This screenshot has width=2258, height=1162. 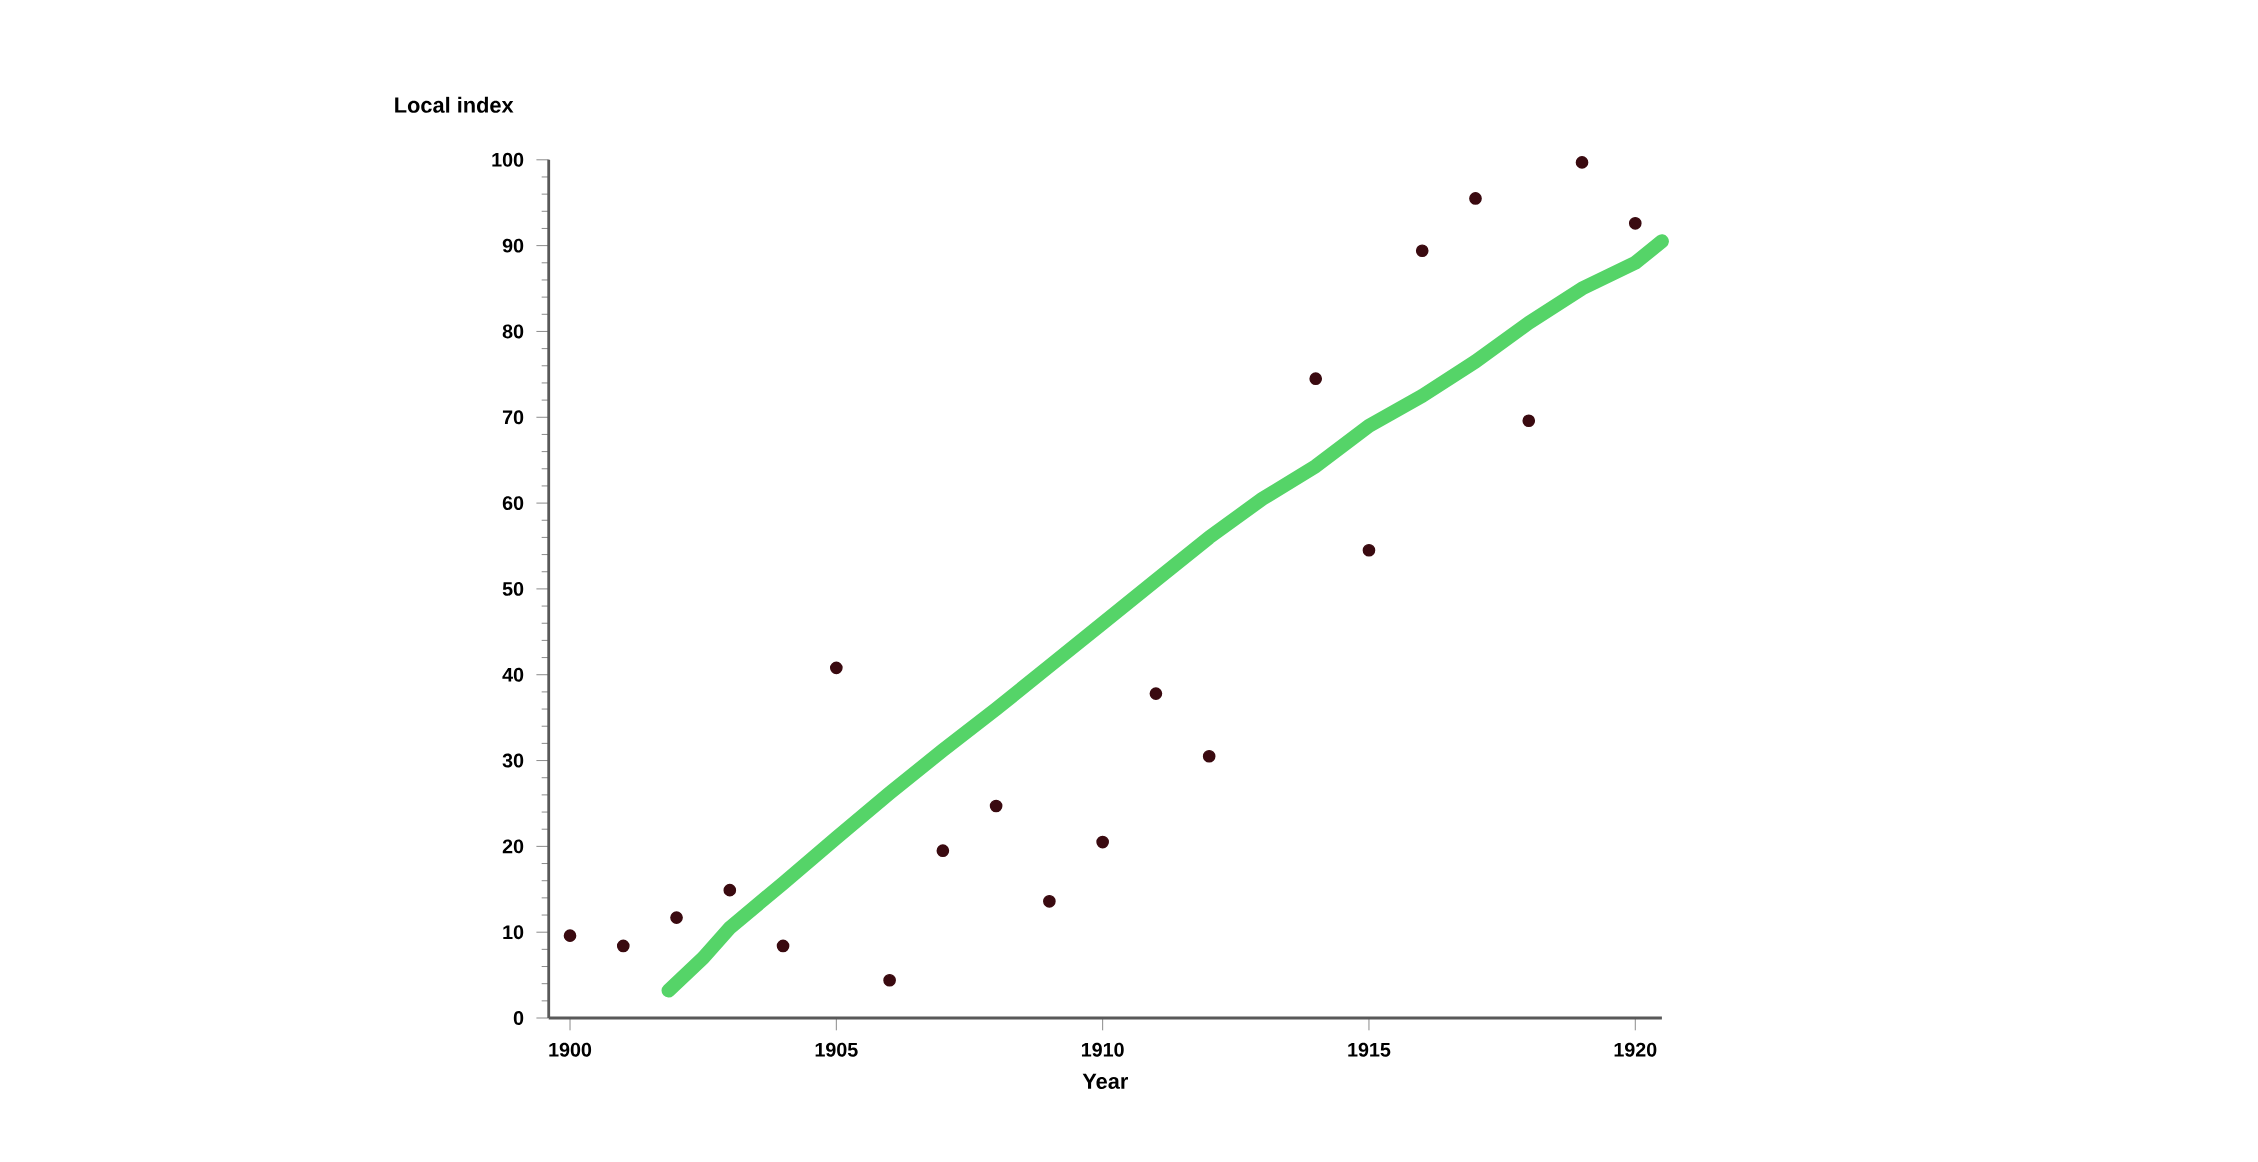 I want to click on y-tick-label: 0, so click(x=518, y=1018).